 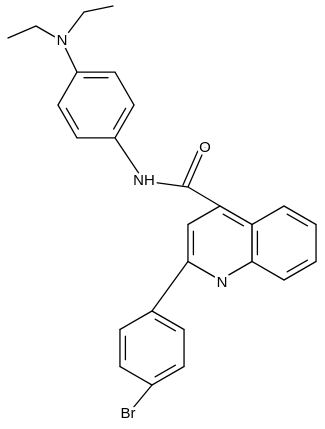 What do you see at coordinates (128, 413) in the screenshot?
I see `atom-label: Br` at bounding box center [128, 413].